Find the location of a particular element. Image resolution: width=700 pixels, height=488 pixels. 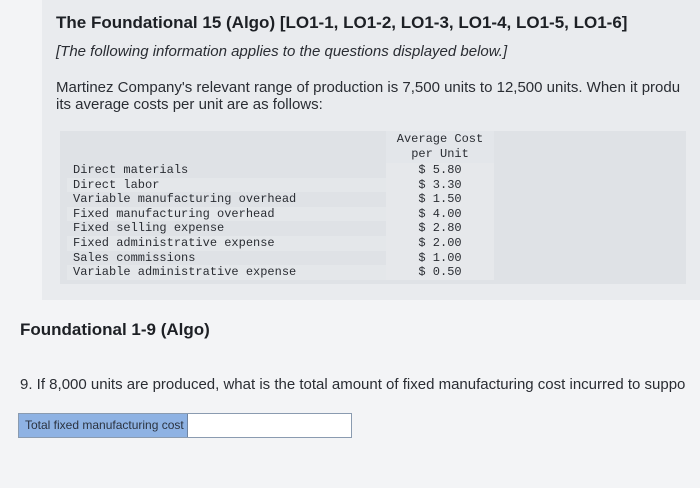

table-row: Variable manufacturing overhead $ 1.50 is located at coordinates (280, 199).